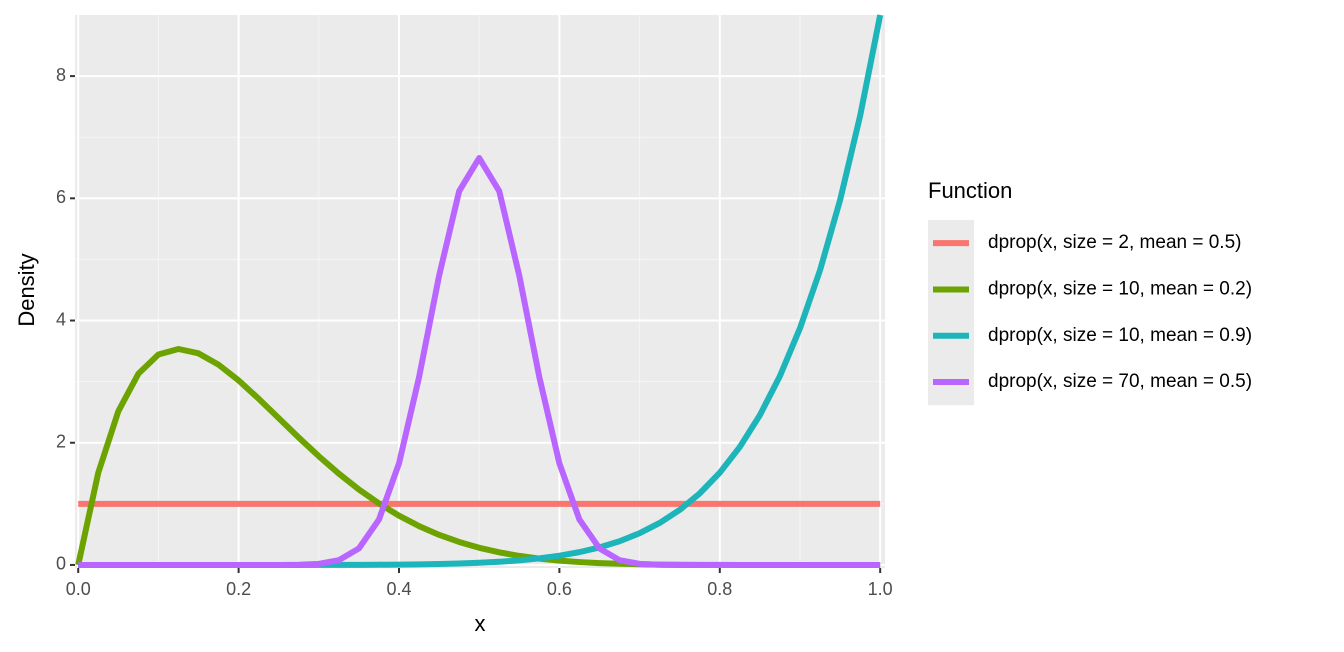  I want to click on x-axis-title: x, so click(480, 623).